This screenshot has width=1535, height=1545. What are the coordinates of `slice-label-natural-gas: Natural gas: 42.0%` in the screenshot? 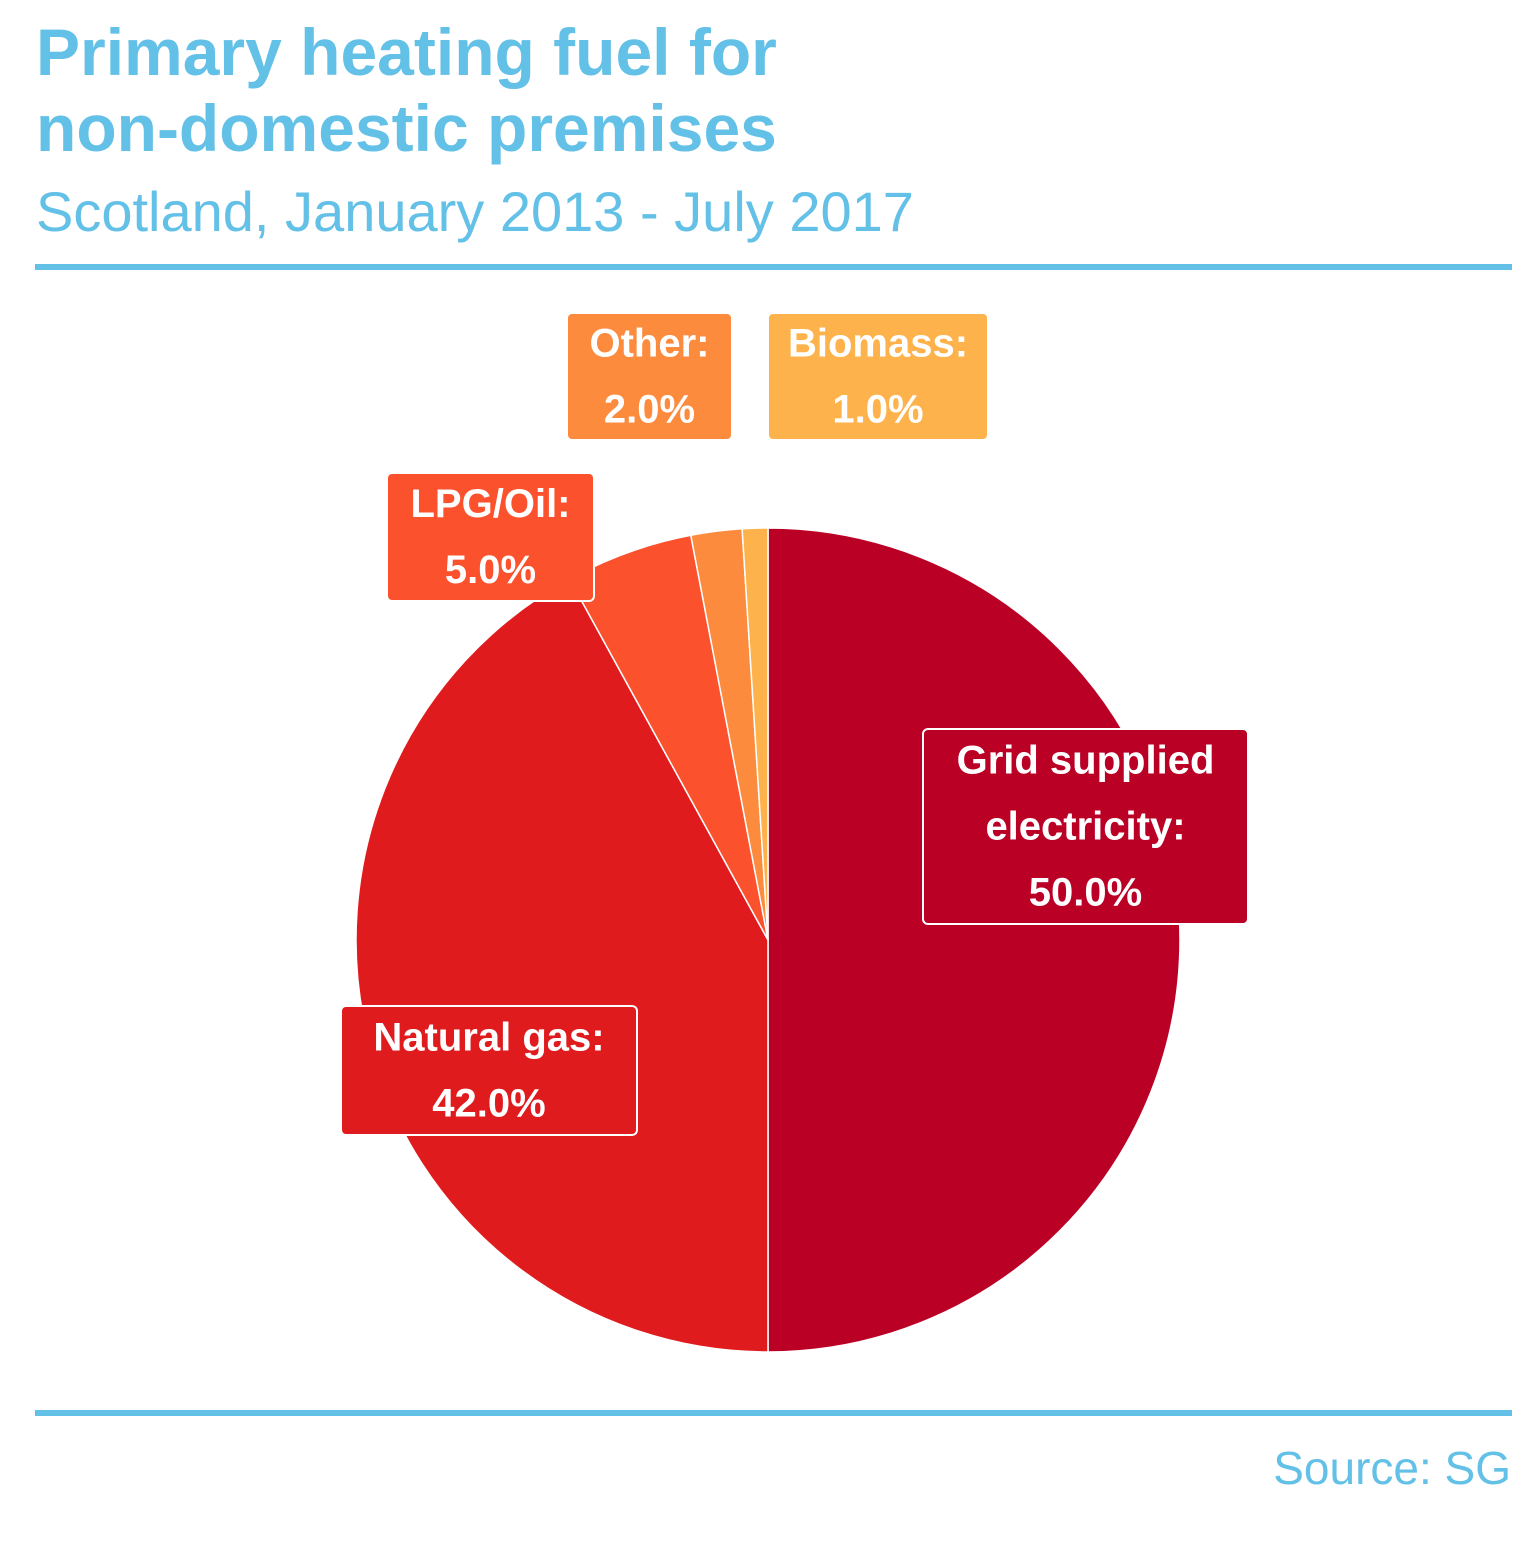 It's located at (489, 1070).